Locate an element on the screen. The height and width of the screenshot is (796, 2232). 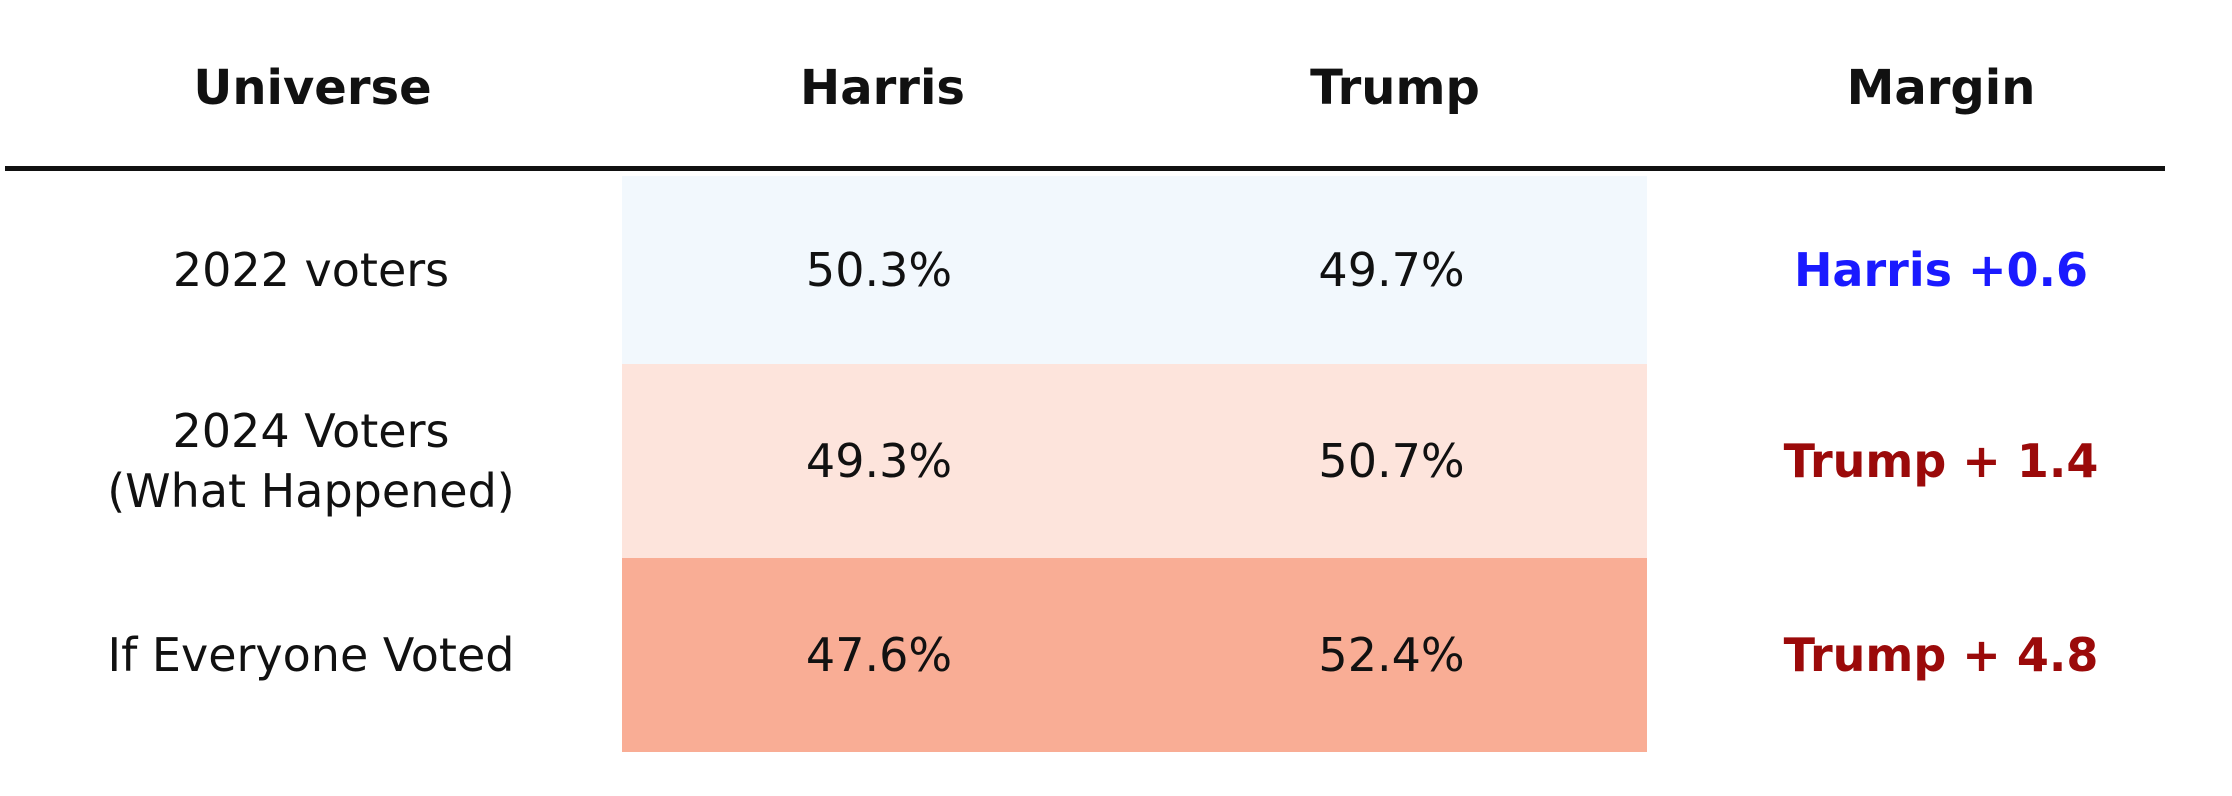
harris-cell: 47.6% is located at coordinates (879, 655).